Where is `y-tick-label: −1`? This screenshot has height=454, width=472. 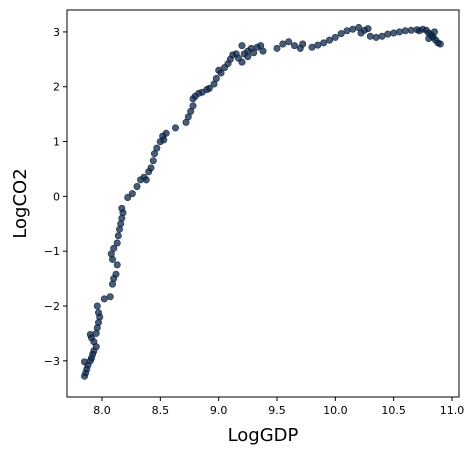 y-tick-label: −1 is located at coordinates (52, 251).